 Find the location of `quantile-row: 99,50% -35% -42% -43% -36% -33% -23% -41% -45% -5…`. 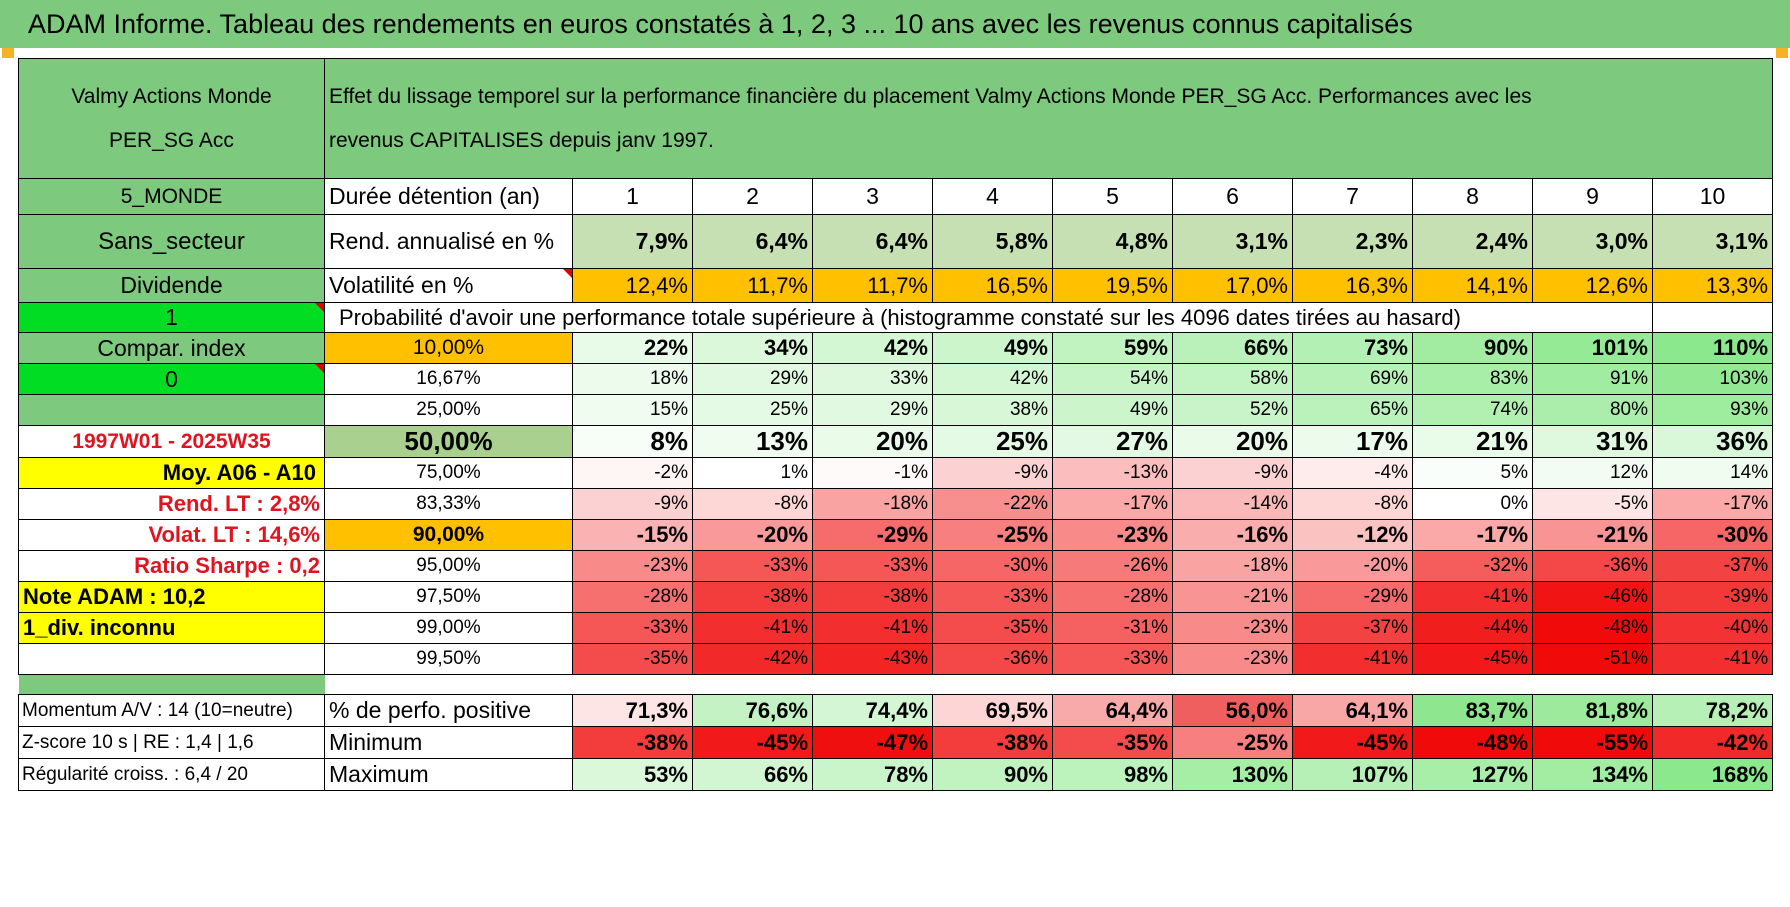

quantile-row: 99,50% -35% -42% -43% -36% -33% -23% -41% -45% -5… is located at coordinates (896, 659).